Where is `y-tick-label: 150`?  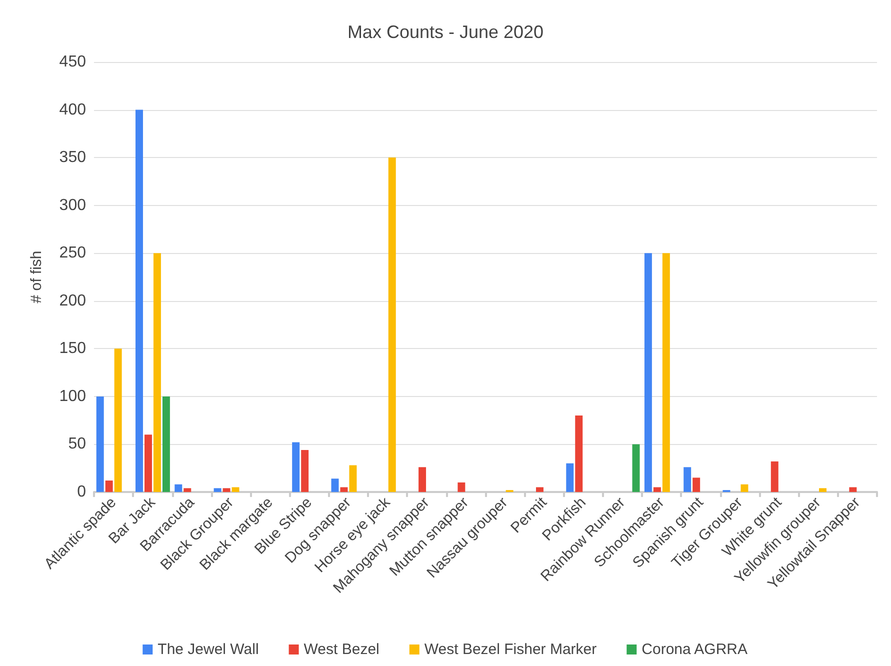
y-tick-label: 150 is located at coordinates (72, 349).